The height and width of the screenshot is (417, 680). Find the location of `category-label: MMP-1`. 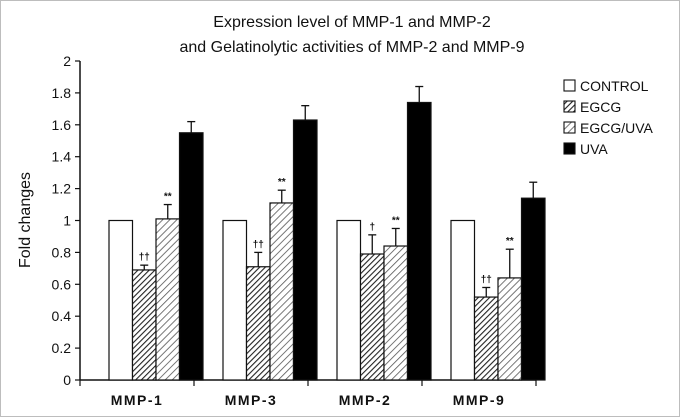

category-label: MMP-1 is located at coordinates (137, 400).